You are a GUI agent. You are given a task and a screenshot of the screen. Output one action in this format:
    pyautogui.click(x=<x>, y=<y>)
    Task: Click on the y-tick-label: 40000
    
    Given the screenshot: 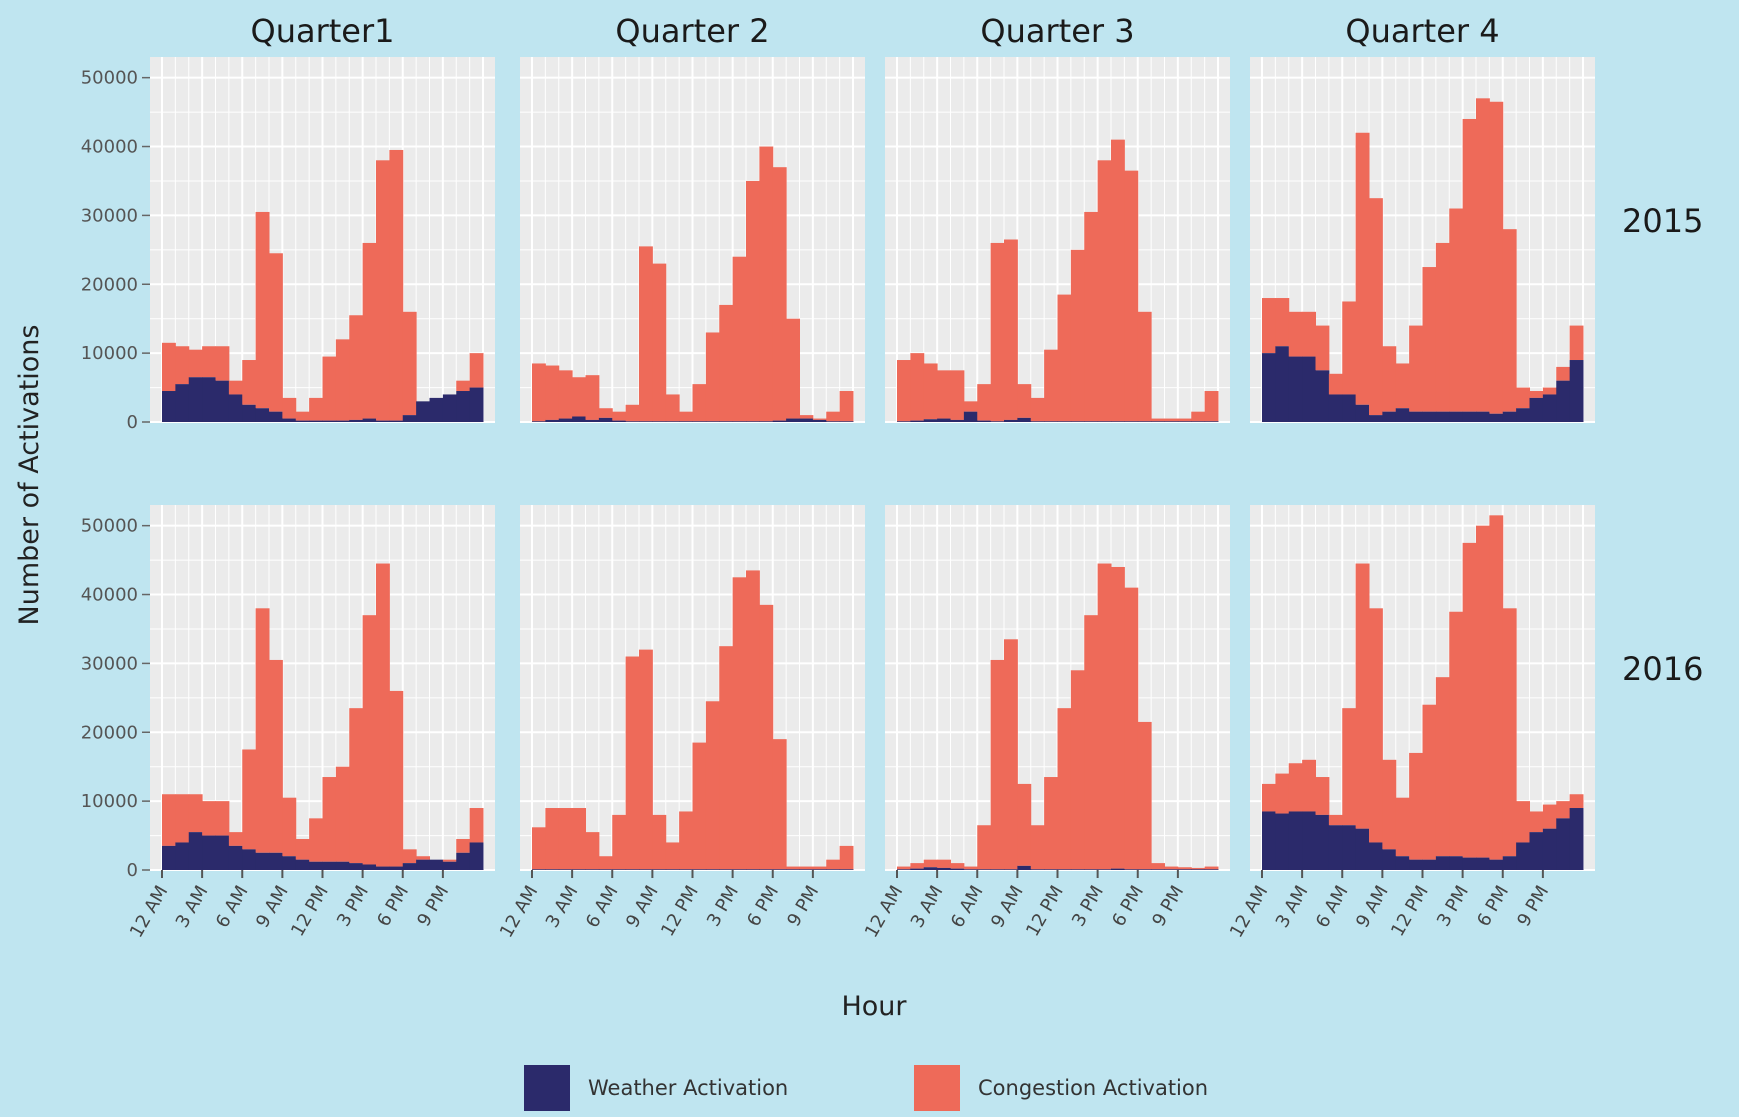 What is the action you would take?
    pyautogui.click(x=109, y=595)
    